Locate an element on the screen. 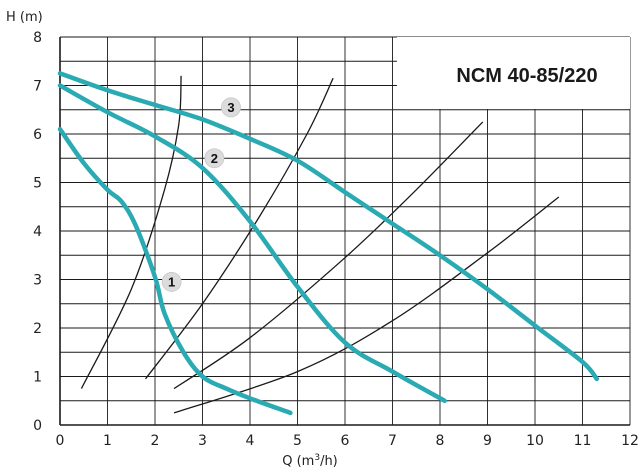 The width and height of the screenshot is (642, 471). title-box is located at coordinates (513, 73).